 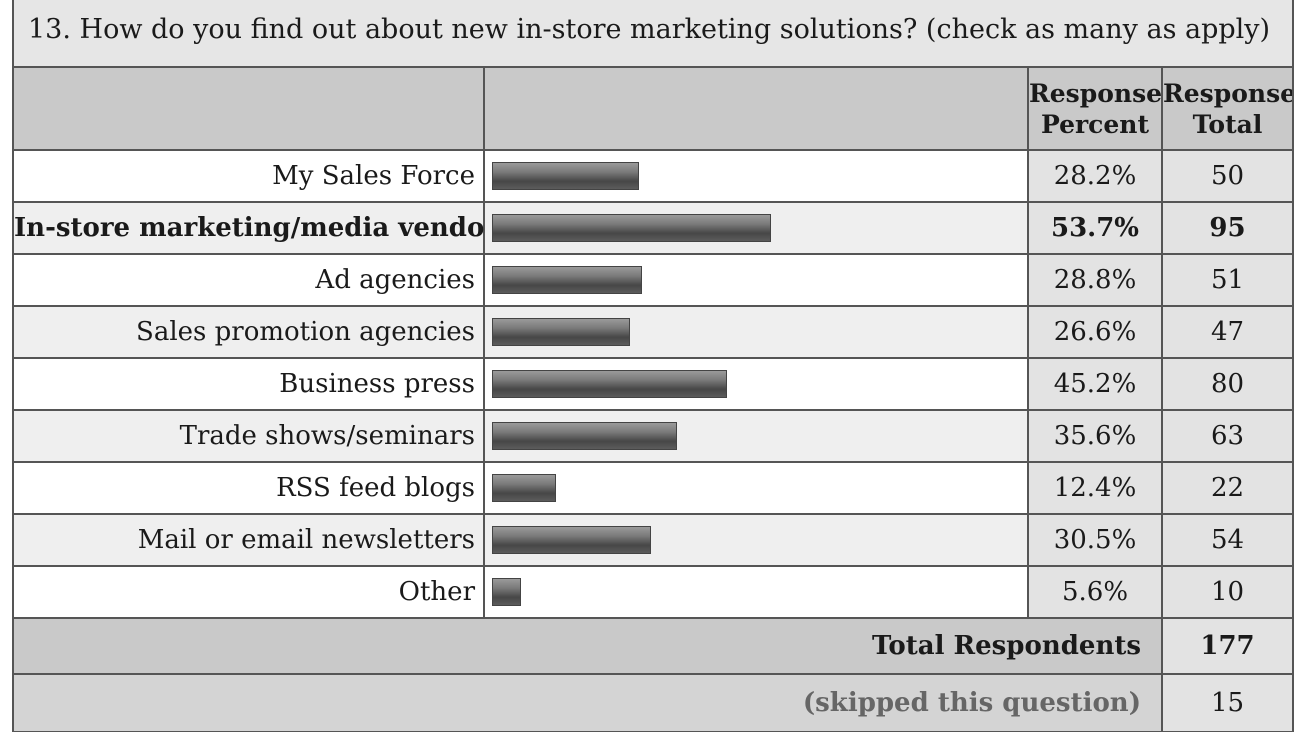 I want to click on table-row: Other 5.6% 10, so click(x=653, y=592).